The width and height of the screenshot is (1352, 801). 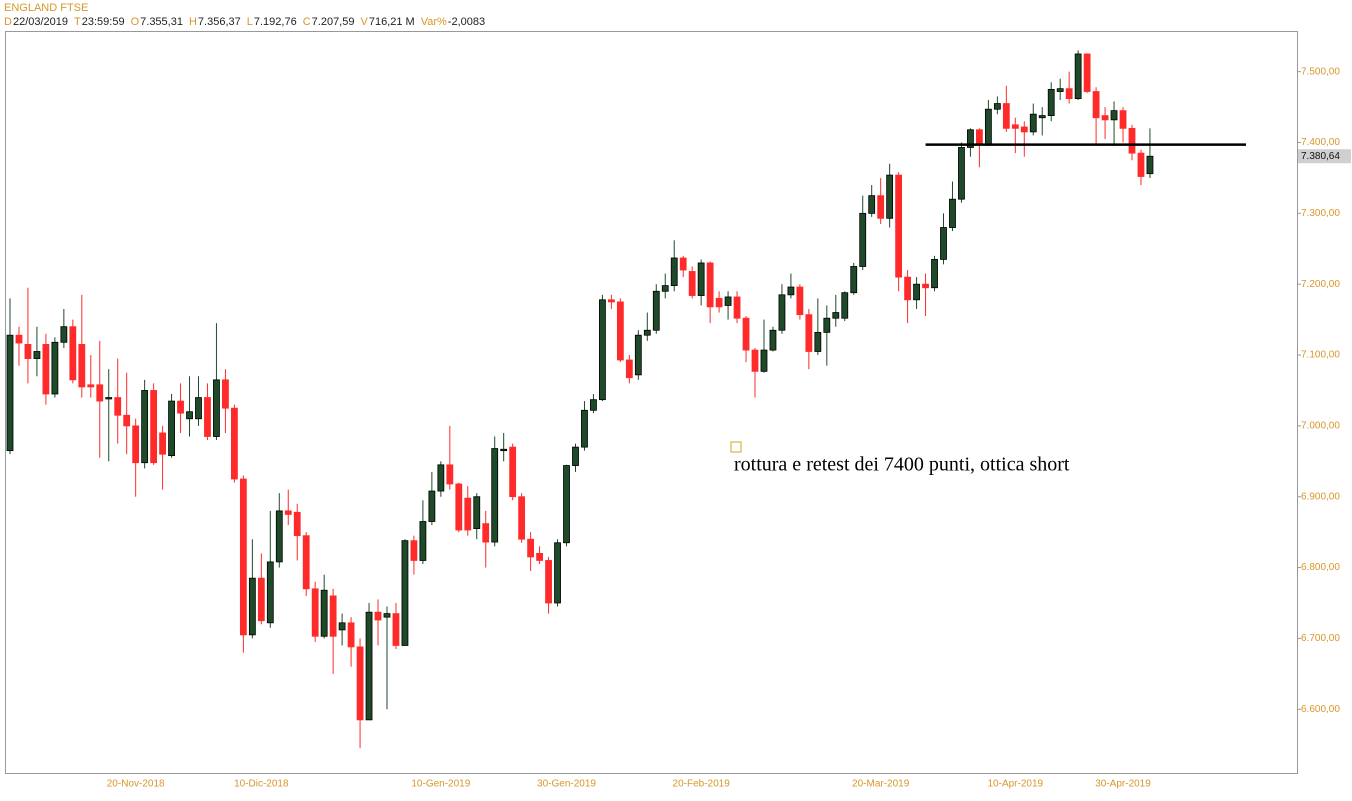 What do you see at coordinates (440, 784) in the screenshot?
I see `x-tick-label: 10-Gen-2019` at bounding box center [440, 784].